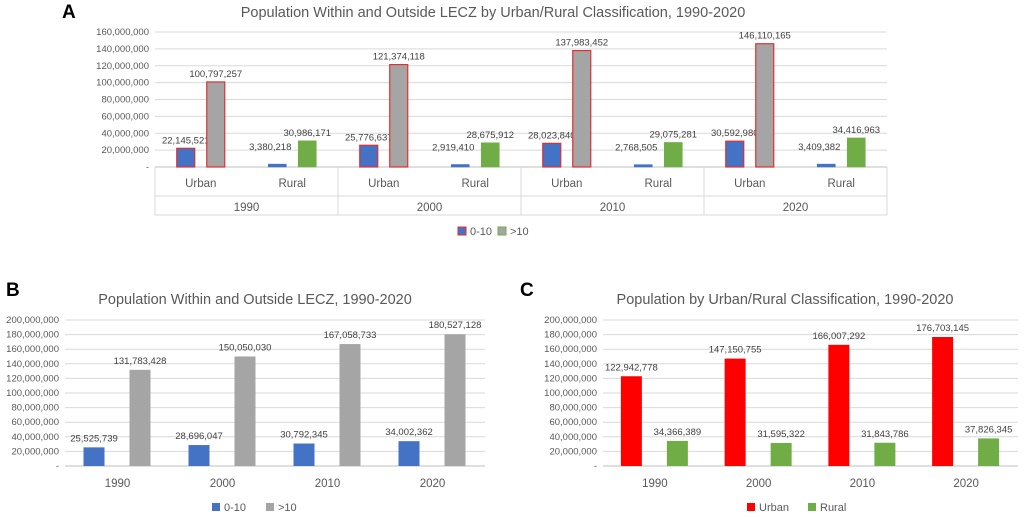 The width and height of the screenshot is (1024, 517). Describe the element at coordinates (245, 347) in the screenshot. I see `panel-b-data-label: 150,050,030` at that location.